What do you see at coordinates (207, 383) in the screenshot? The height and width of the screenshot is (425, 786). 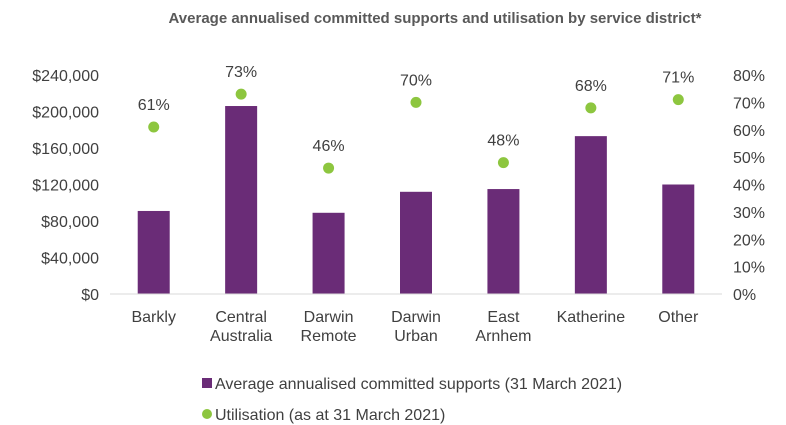 I see `legend-swatch-bar` at bounding box center [207, 383].